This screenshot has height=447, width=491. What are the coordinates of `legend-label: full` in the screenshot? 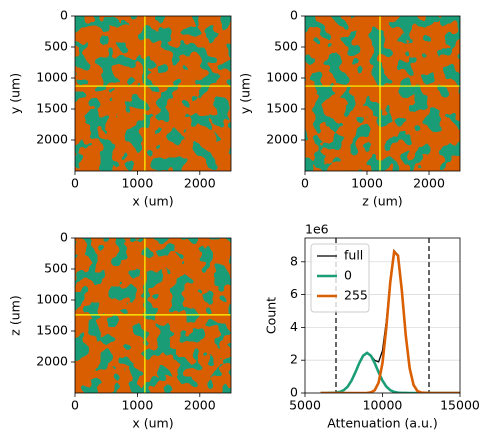 It's located at (353, 255).